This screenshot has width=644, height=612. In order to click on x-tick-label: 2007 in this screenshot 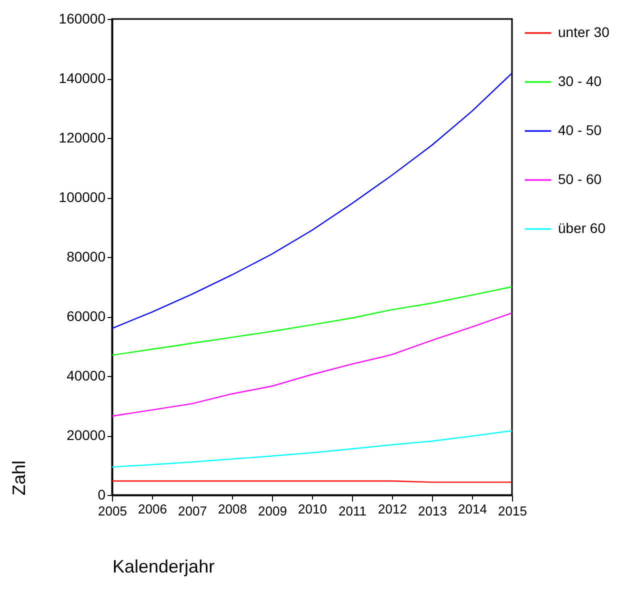, I will do `click(192, 511)`.